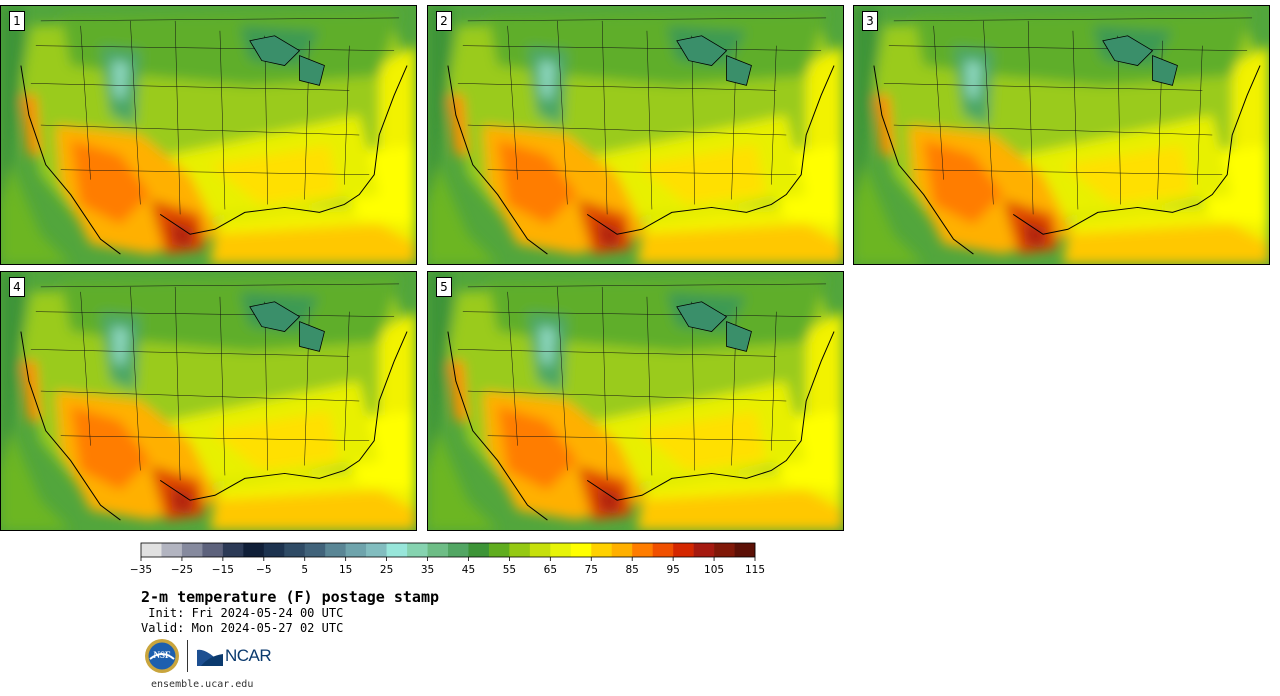 The height and width of the screenshot is (696, 1280). I want to click on stamp-label: 3, so click(870, 21).